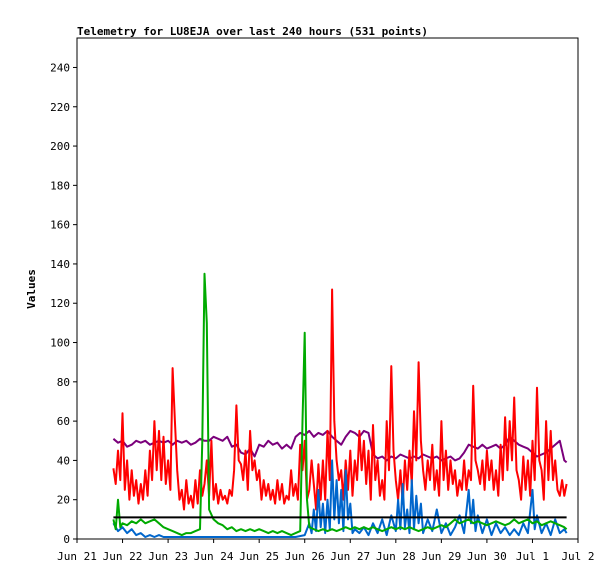 This screenshot has width=615, height=579. What do you see at coordinates (60, 185) in the screenshot?
I see `y-tick-label: 180` at bounding box center [60, 185].